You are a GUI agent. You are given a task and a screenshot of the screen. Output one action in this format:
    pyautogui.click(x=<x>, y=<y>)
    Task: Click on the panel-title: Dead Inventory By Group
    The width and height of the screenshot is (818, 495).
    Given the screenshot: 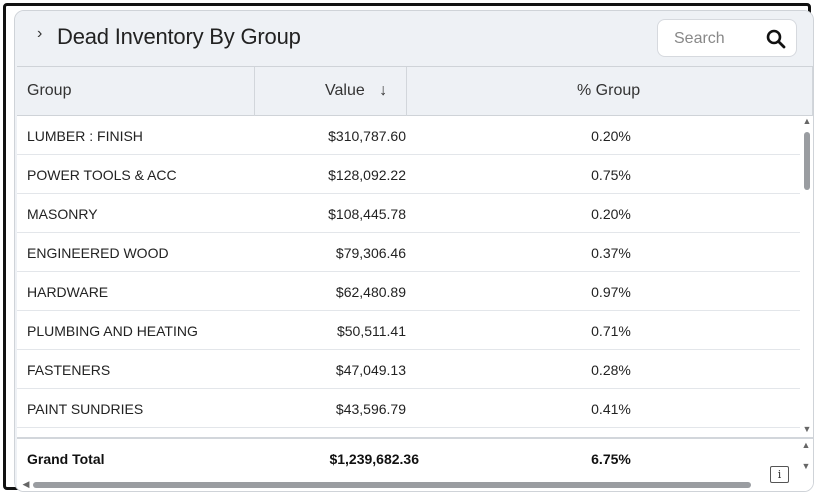 What is the action you would take?
    pyautogui.click(x=179, y=36)
    